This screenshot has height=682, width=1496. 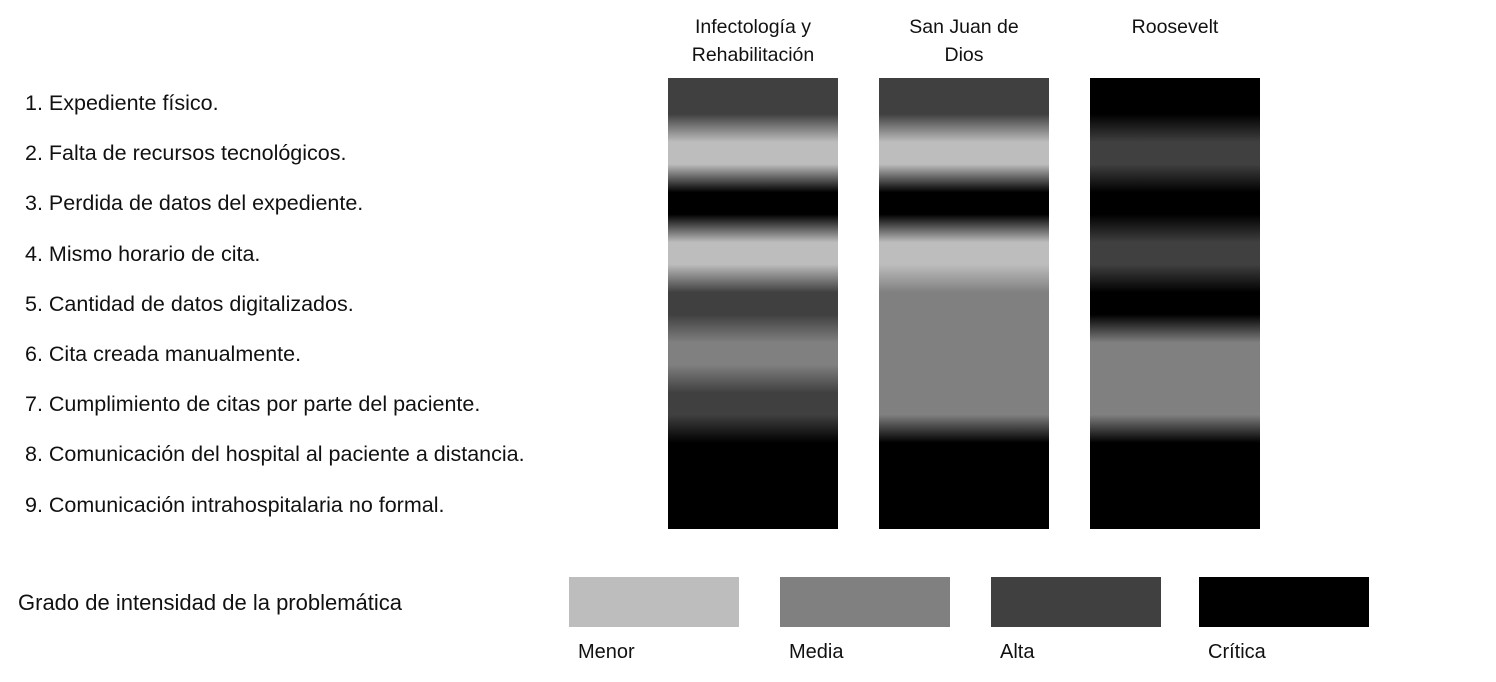 What do you see at coordinates (194, 203) in the screenshot?
I see `problem-item: 3. Perdida de datos del expediente.` at bounding box center [194, 203].